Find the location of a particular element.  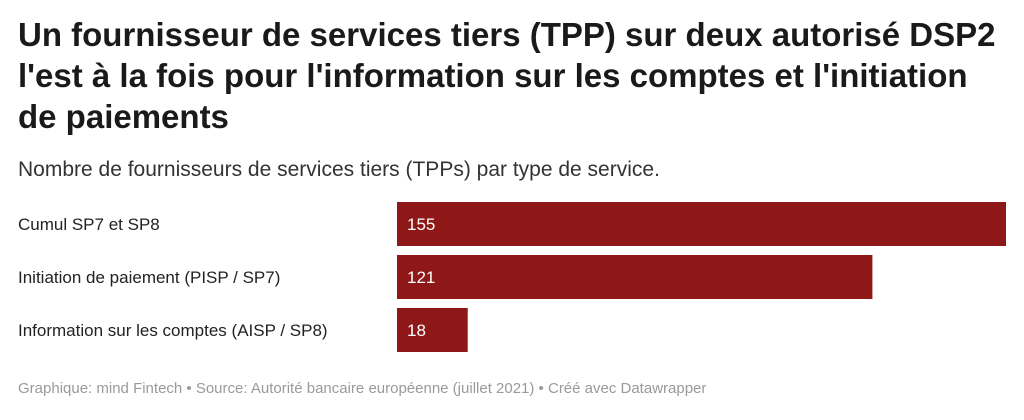

category-label: Initiation de paiement (PISP / SP7) is located at coordinates (149, 277).